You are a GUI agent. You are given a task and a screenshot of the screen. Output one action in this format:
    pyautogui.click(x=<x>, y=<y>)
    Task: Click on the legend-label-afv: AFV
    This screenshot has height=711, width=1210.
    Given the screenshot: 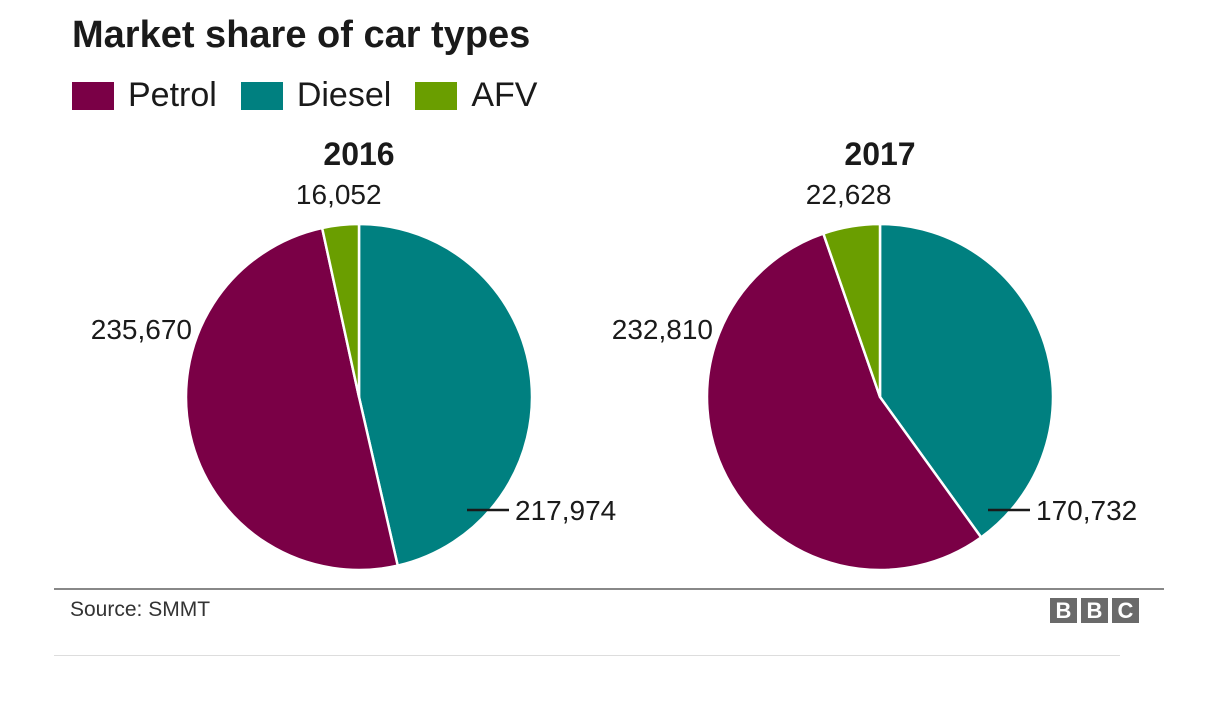 What is the action you would take?
    pyautogui.click(x=504, y=95)
    